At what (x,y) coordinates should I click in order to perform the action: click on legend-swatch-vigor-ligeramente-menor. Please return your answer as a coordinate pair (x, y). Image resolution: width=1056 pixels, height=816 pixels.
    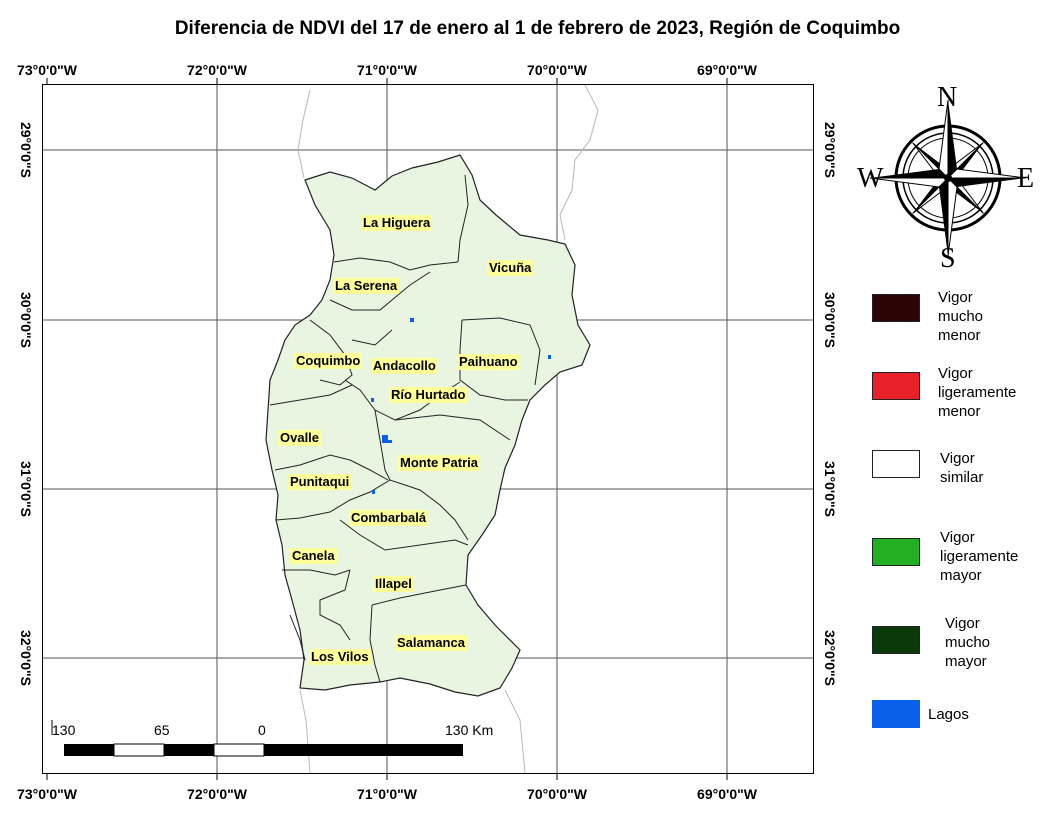
    Looking at the image, I should click on (896, 386).